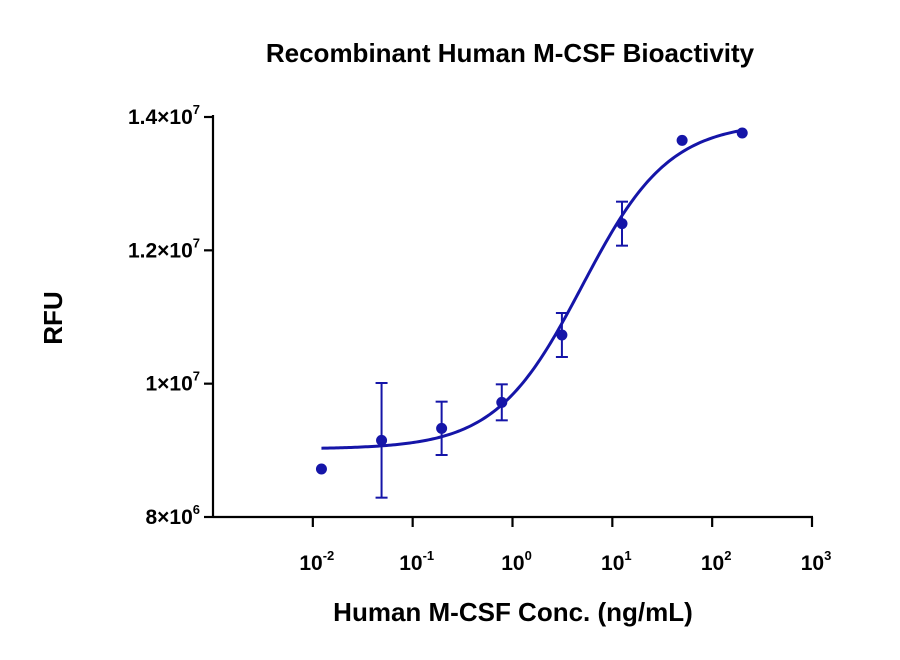 Image resolution: width=900 pixels, height=660 pixels. I want to click on y-tick-mantissa: 1×10, so click(168, 384).